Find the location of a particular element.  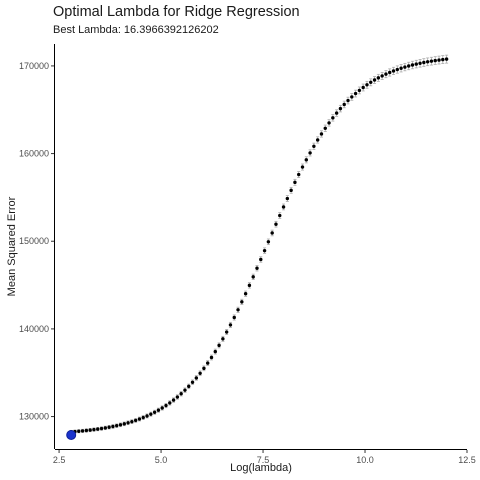

x-tick-label: 10.0 is located at coordinates (365, 460).